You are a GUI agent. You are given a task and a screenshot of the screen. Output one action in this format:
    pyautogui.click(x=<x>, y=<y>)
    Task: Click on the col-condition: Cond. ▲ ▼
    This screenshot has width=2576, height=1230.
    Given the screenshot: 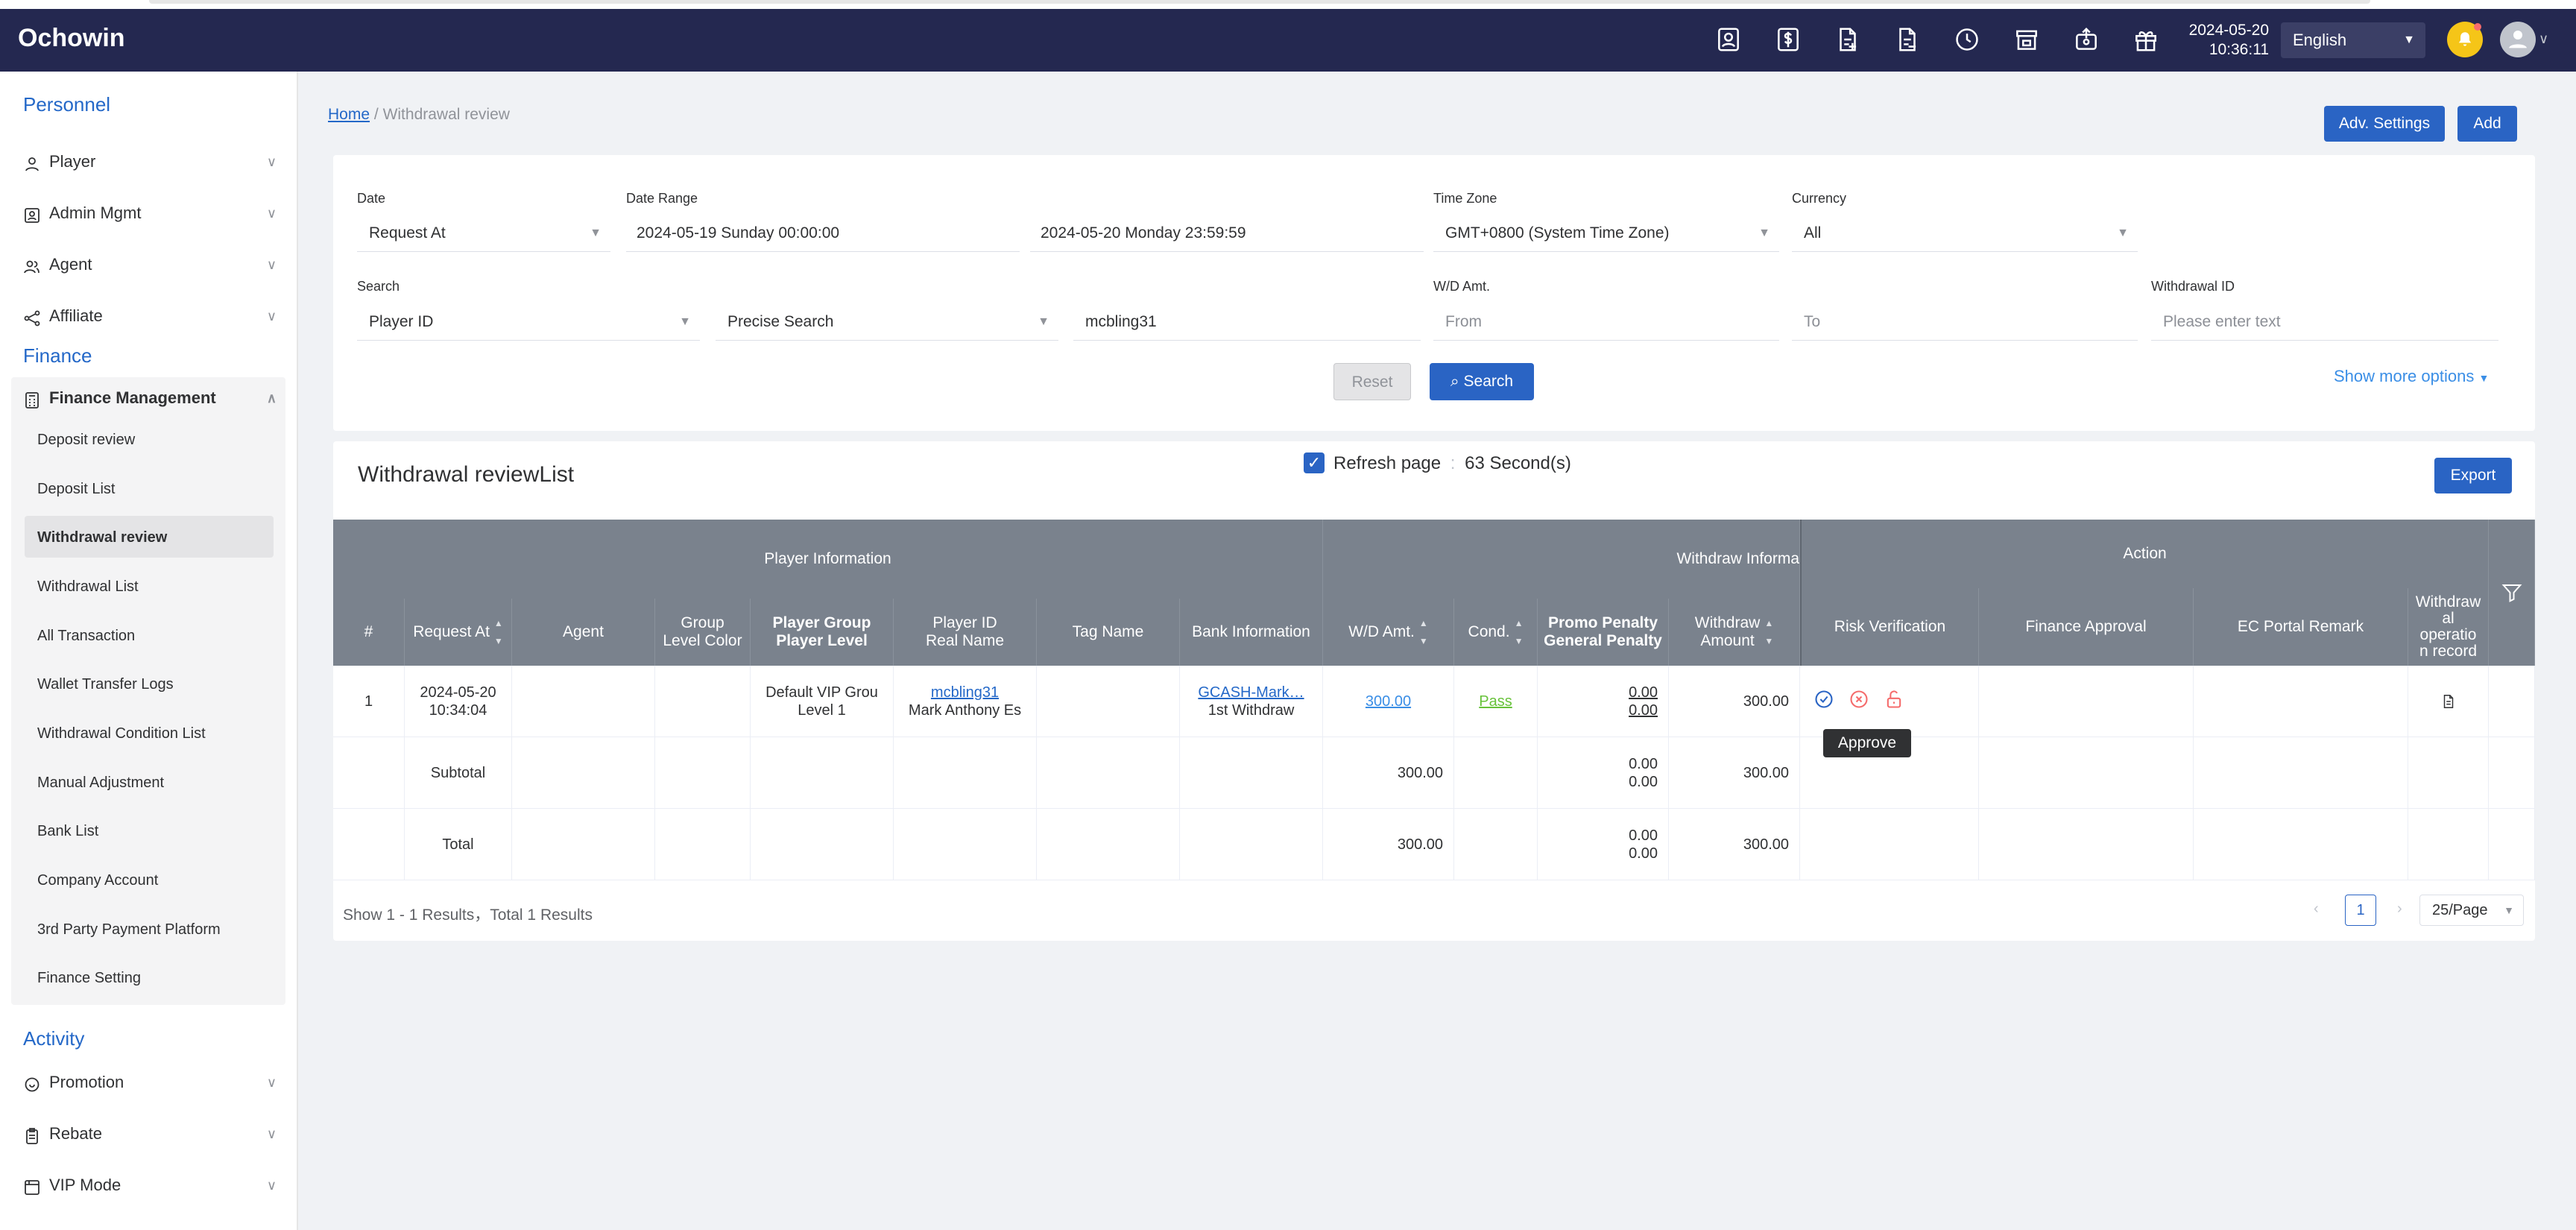 What is the action you would take?
    pyautogui.click(x=1496, y=632)
    